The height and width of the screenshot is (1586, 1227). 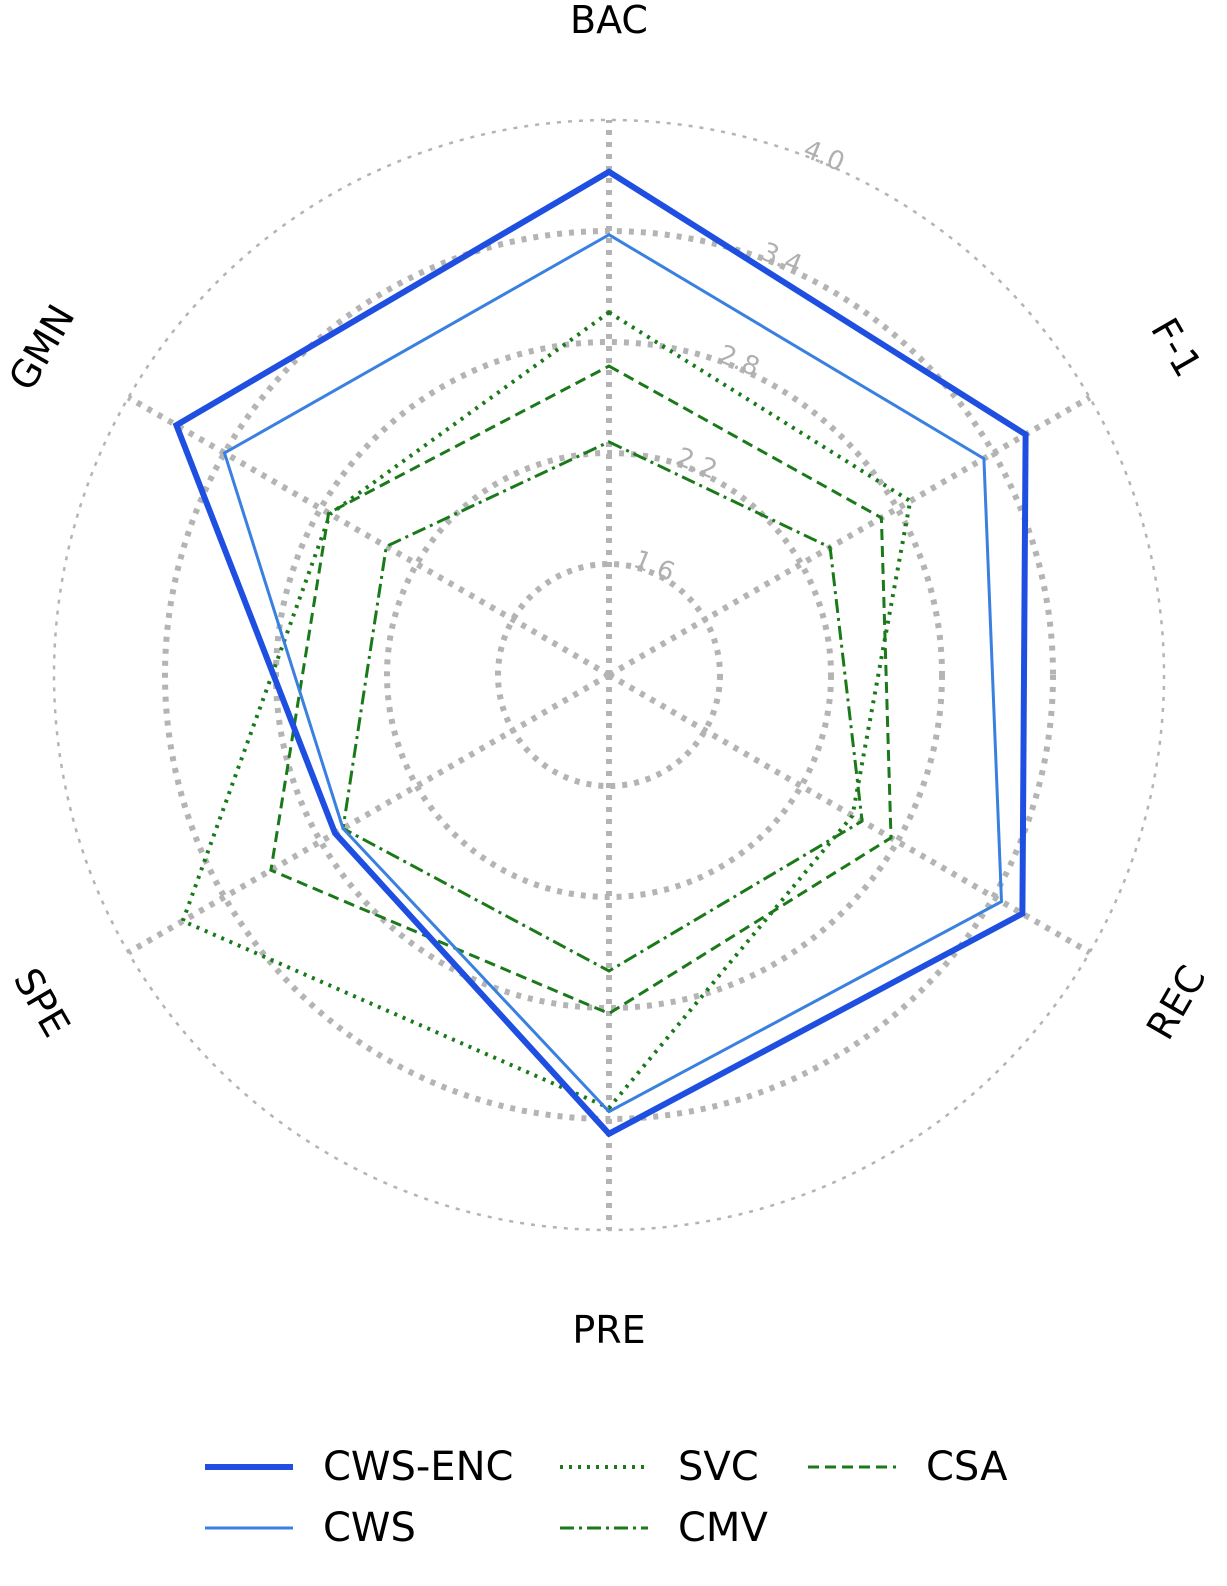 What do you see at coordinates (1176, 1002) in the screenshot?
I see `axis-label-rec: REC` at bounding box center [1176, 1002].